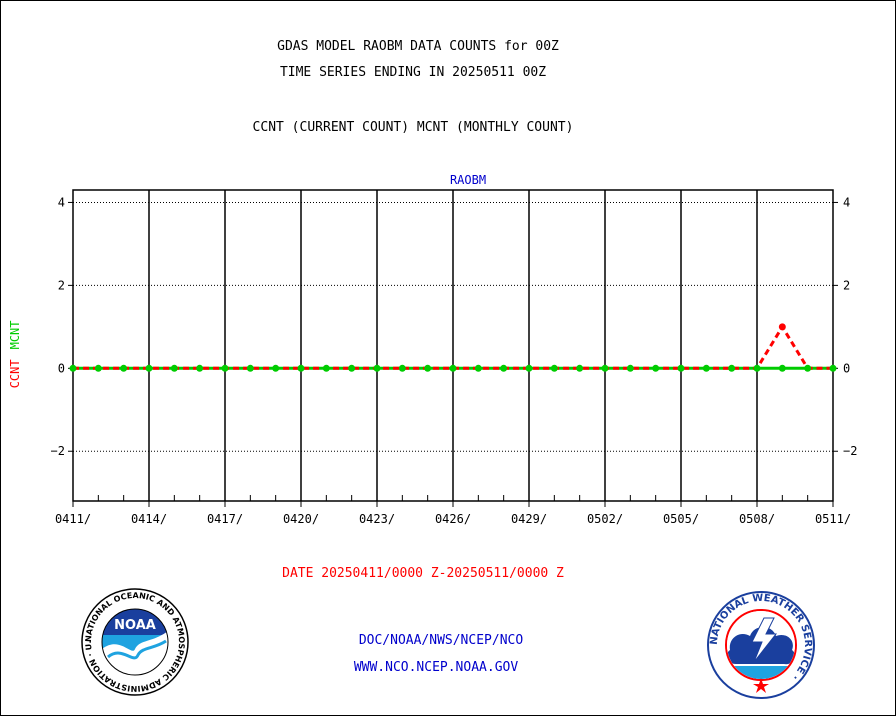 Image resolution: width=896 pixels, height=716 pixels. I want to click on date-range-label: DATE 20250411/0000 Z-20250511/0000 Z, so click(423, 573).